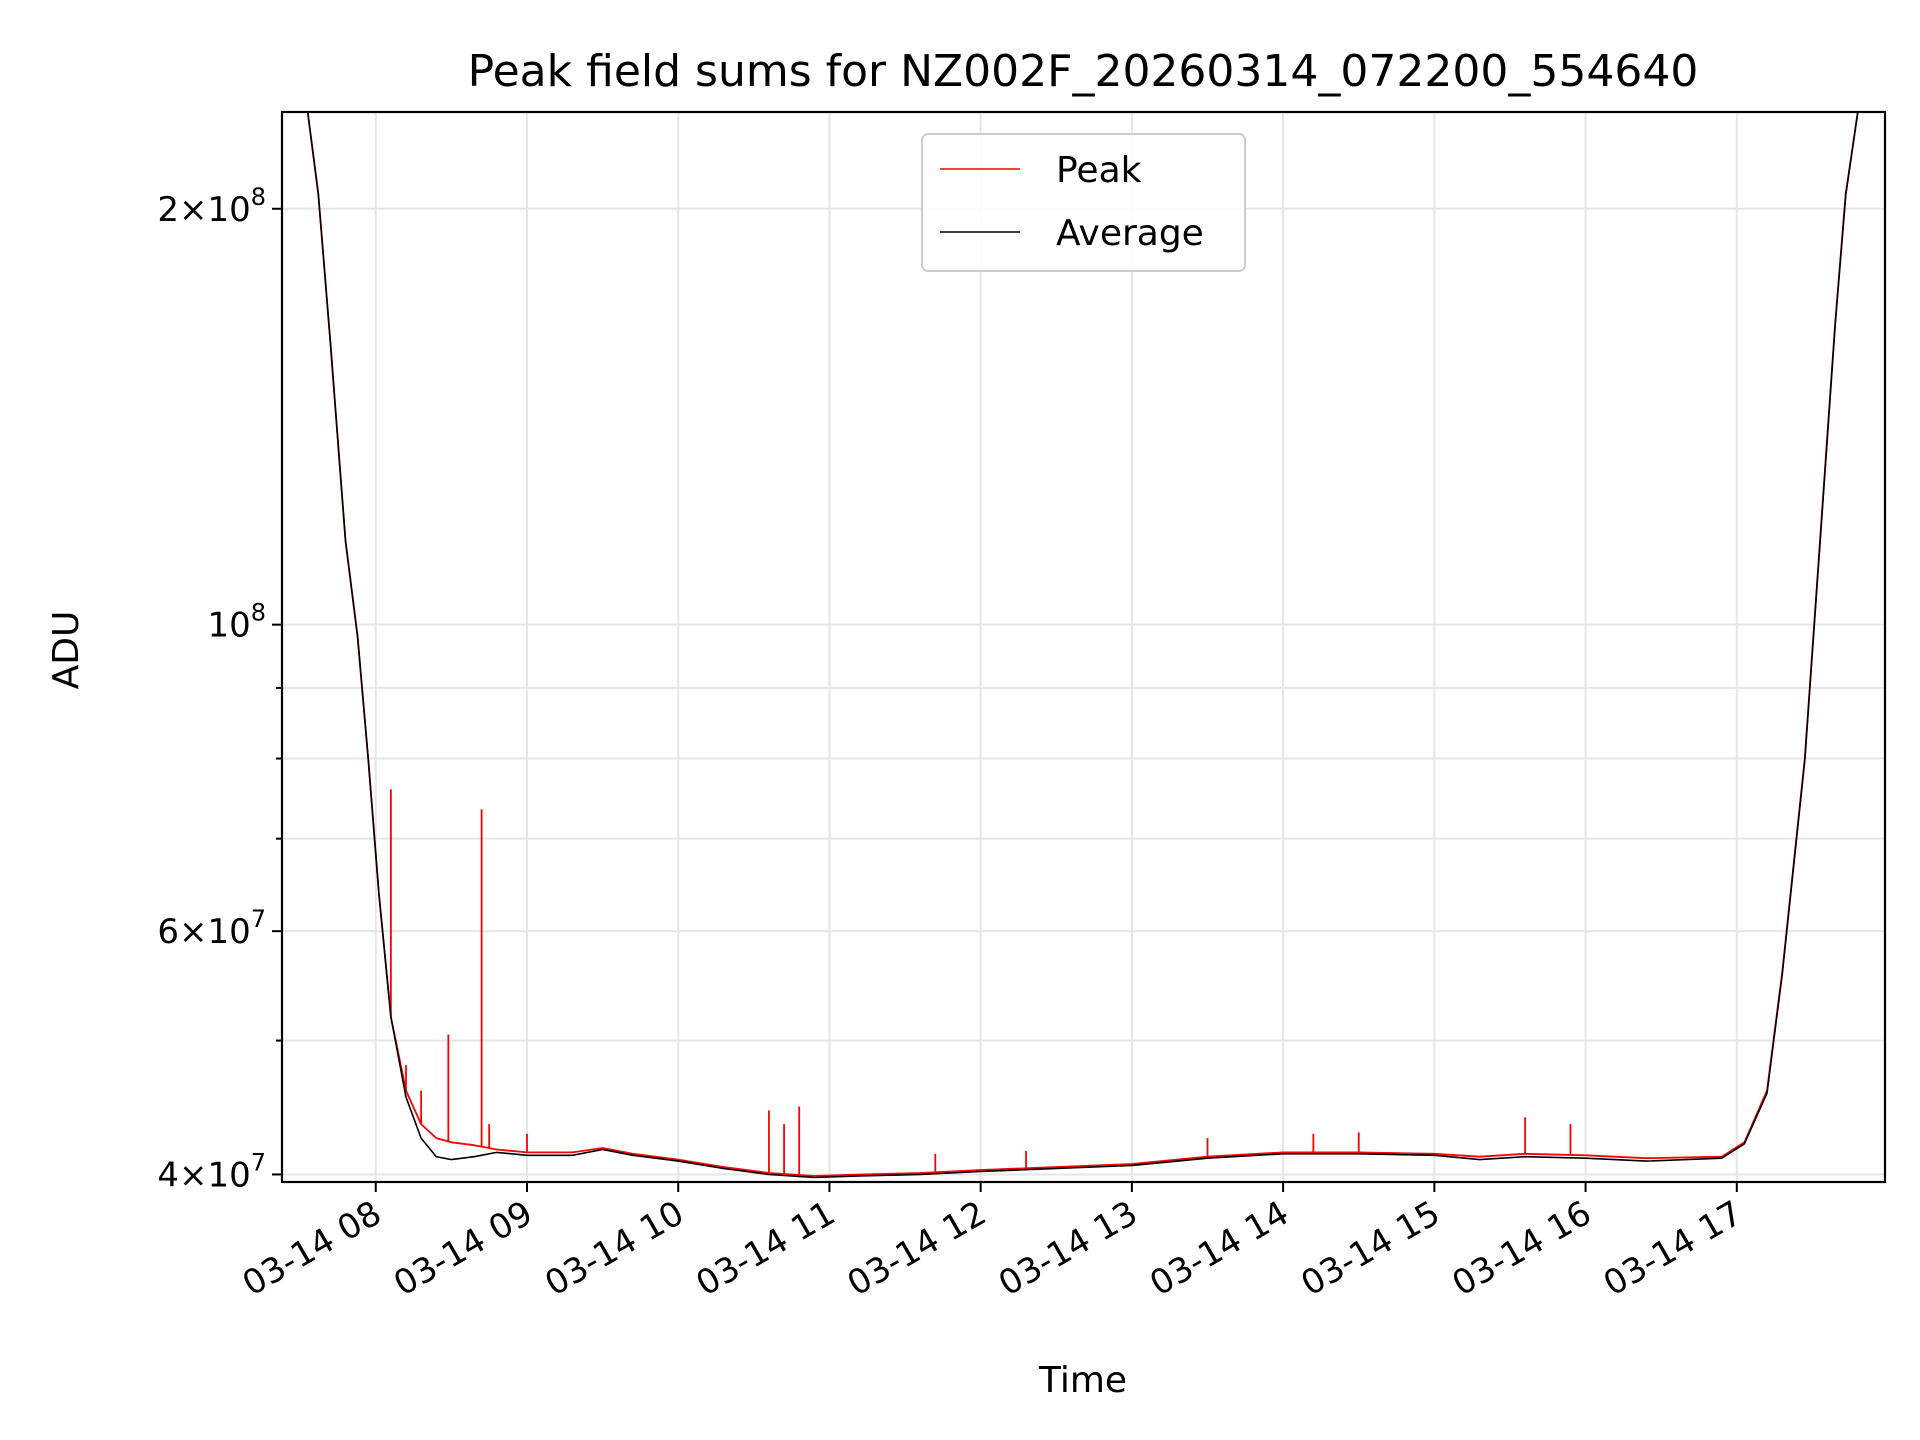 The height and width of the screenshot is (1440, 1920). I want to click on legend-peak-label: Peak, so click(1099, 170).